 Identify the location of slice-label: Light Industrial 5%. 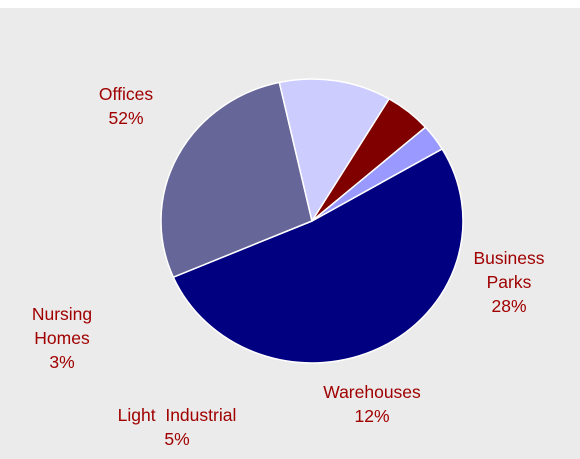
(177, 427).